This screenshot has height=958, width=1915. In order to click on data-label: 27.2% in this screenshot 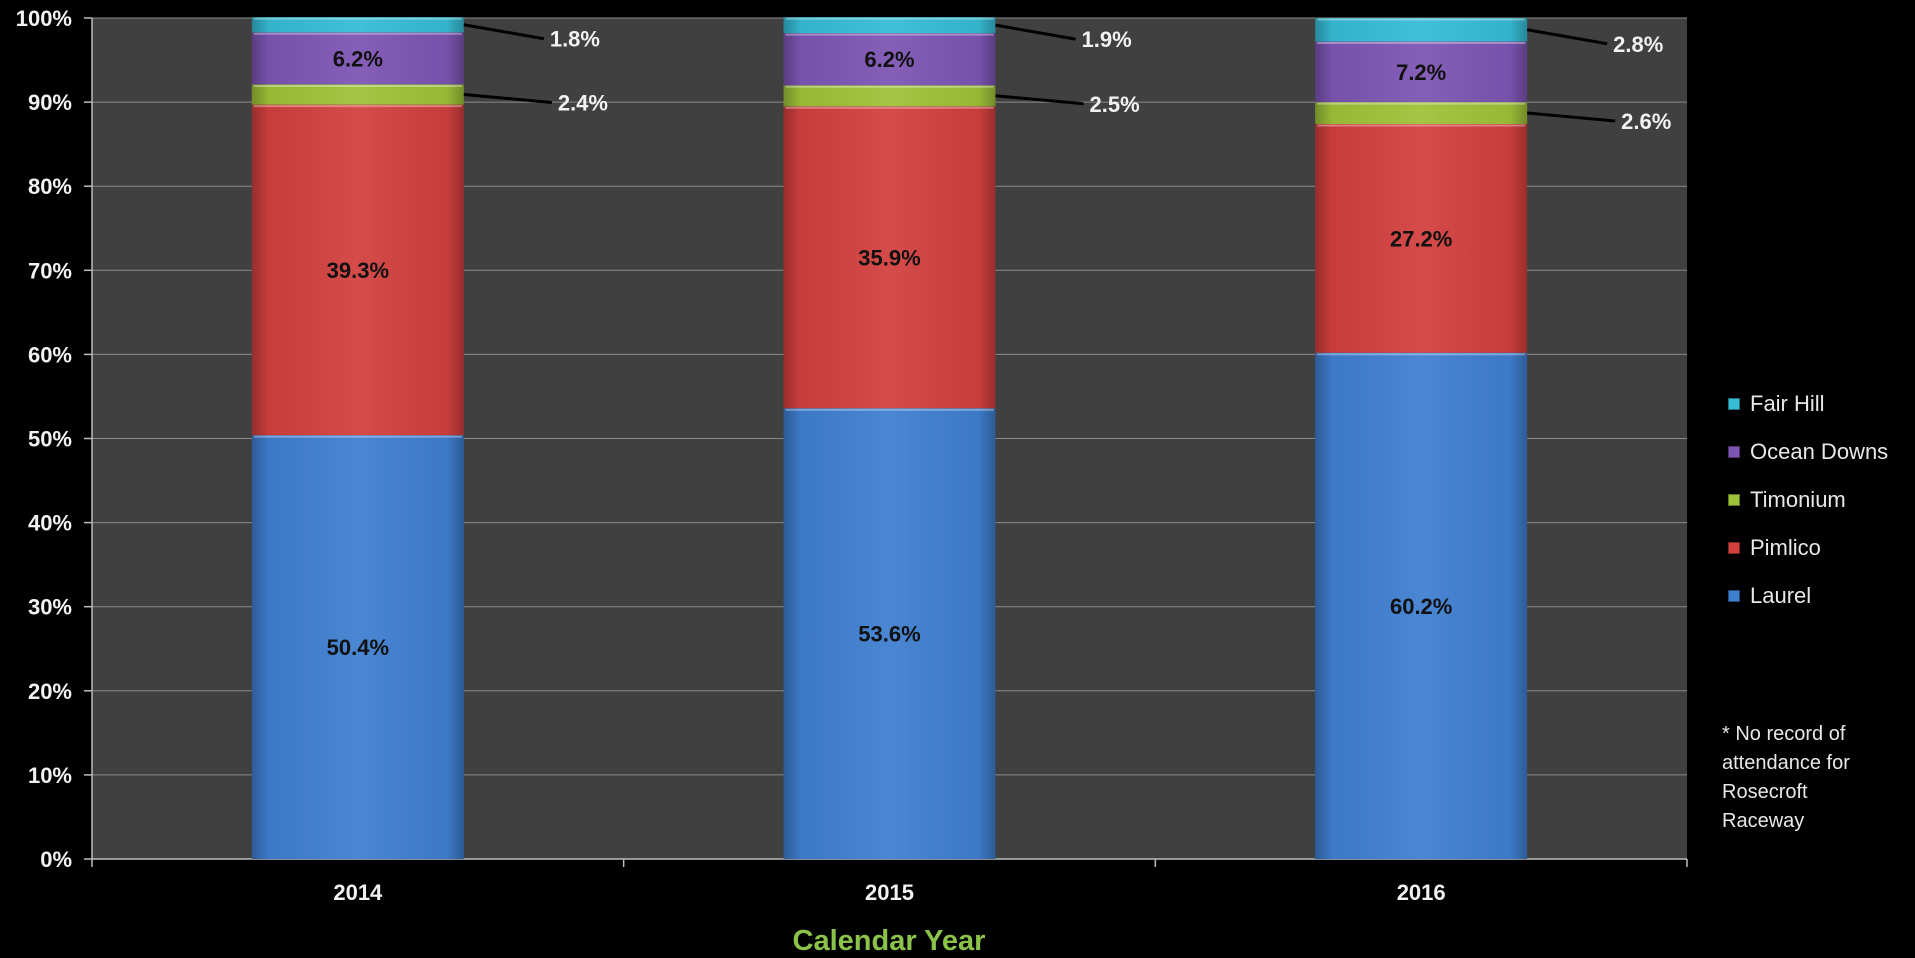, I will do `click(1421, 238)`.